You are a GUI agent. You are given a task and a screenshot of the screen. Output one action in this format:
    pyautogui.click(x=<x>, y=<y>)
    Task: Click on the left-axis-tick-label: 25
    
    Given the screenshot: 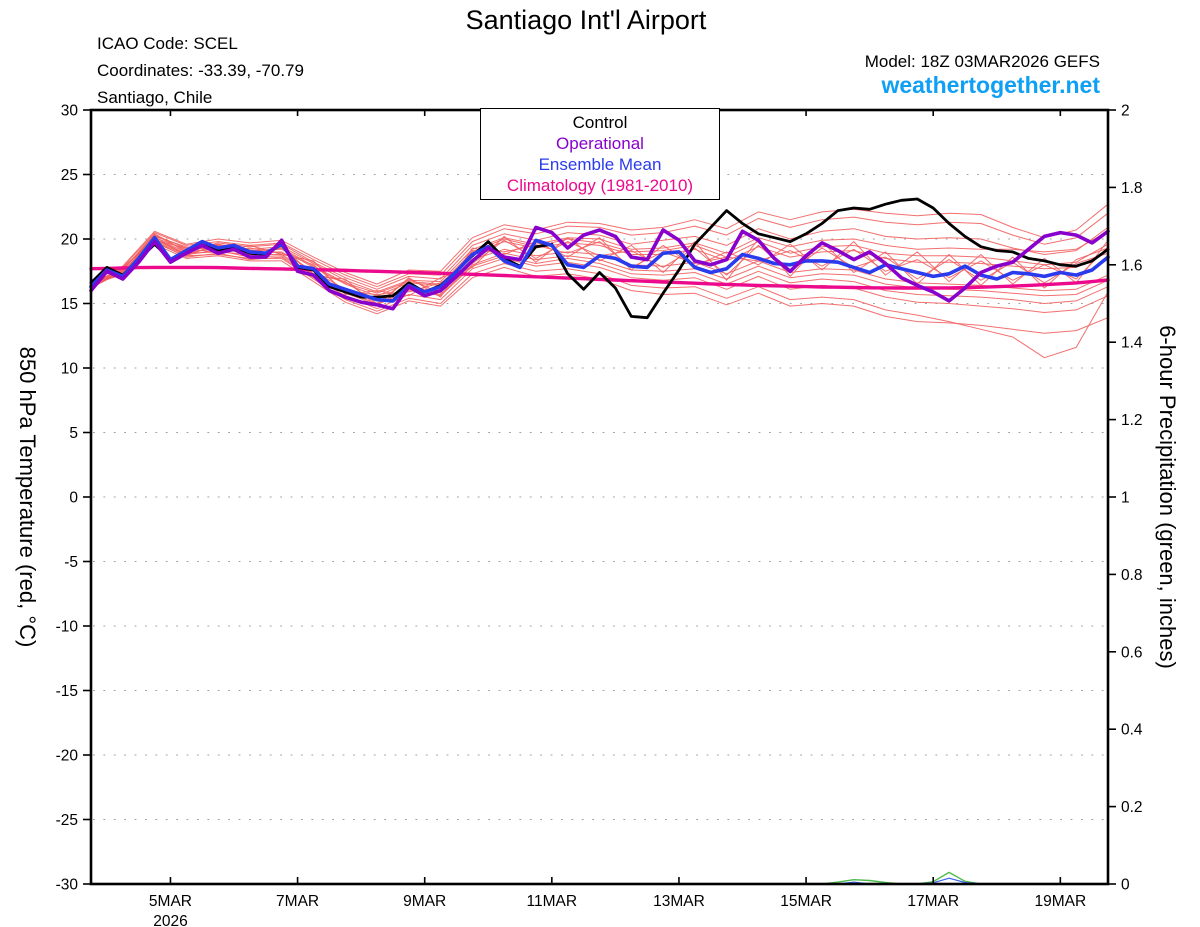 What is the action you would take?
    pyautogui.click(x=69, y=175)
    